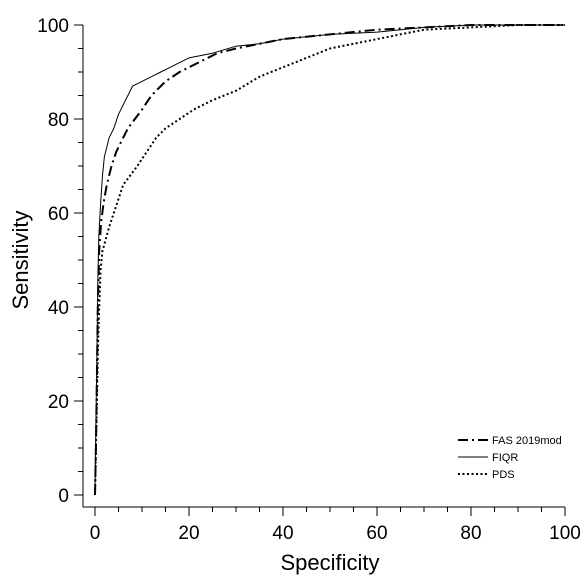 This screenshot has width=584, height=576. I want to click on y-tick-label: 100, so click(53, 26).